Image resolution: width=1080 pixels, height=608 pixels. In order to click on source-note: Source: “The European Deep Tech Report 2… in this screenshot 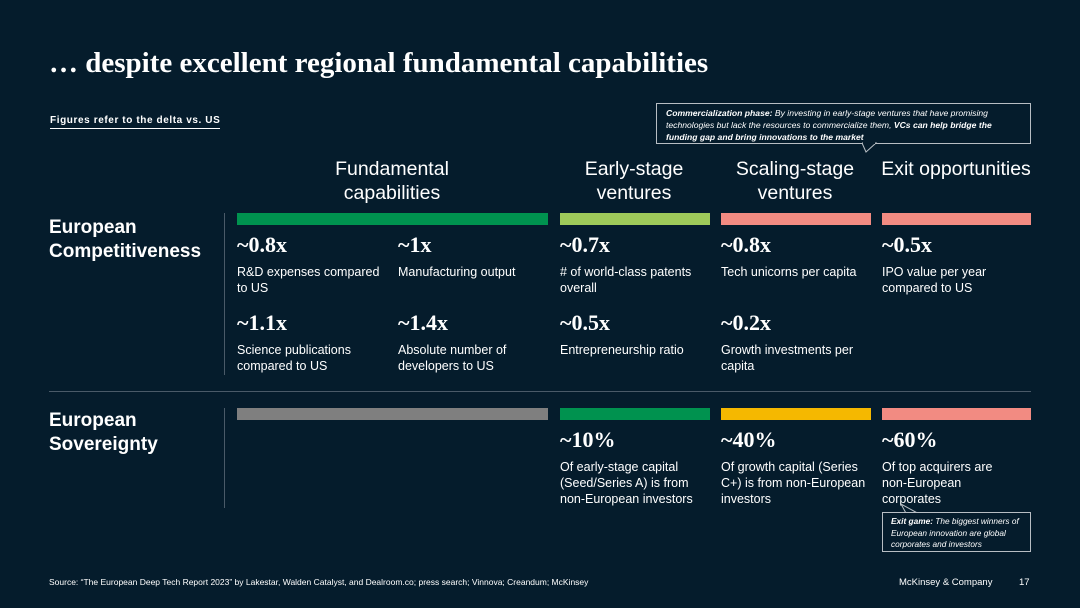, I will do `click(319, 582)`.